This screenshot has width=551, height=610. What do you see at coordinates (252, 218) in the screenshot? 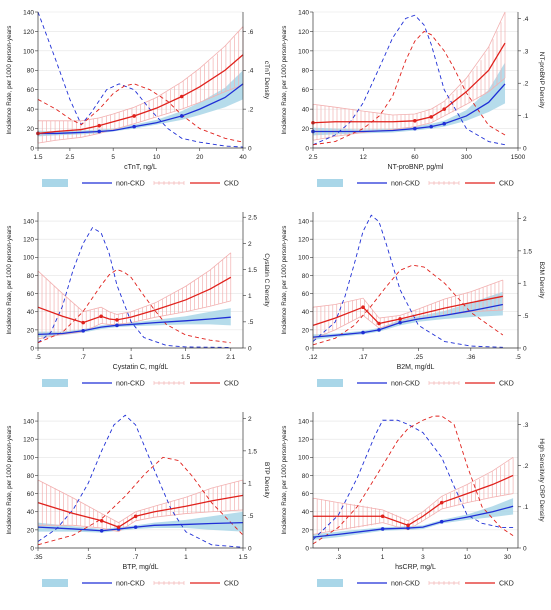
I see `y2-tick-label: 2.5` at bounding box center [252, 218].